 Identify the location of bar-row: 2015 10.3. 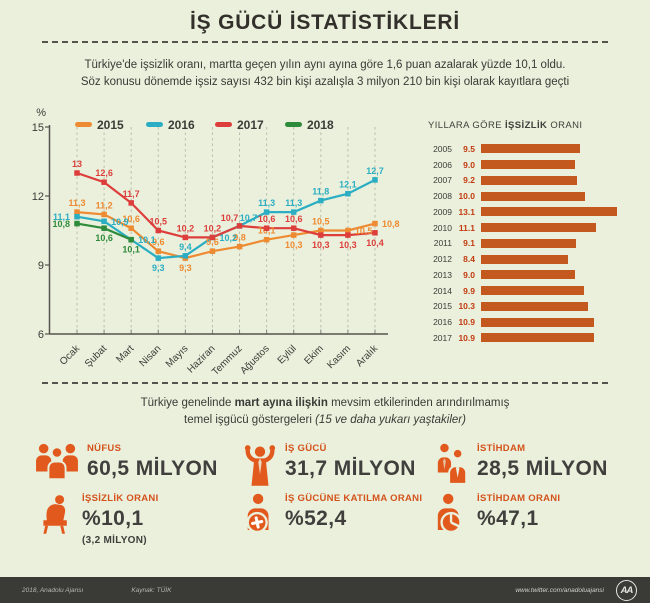
(535, 307).